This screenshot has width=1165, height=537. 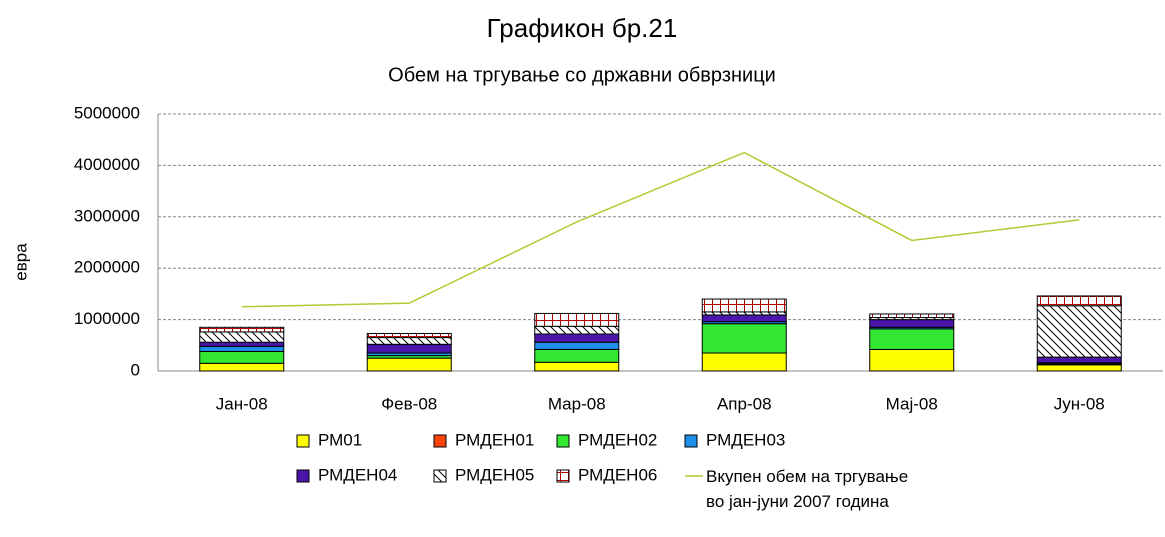 What do you see at coordinates (107, 164) in the screenshot?
I see `y-tick-label: 4000000` at bounding box center [107, 164].